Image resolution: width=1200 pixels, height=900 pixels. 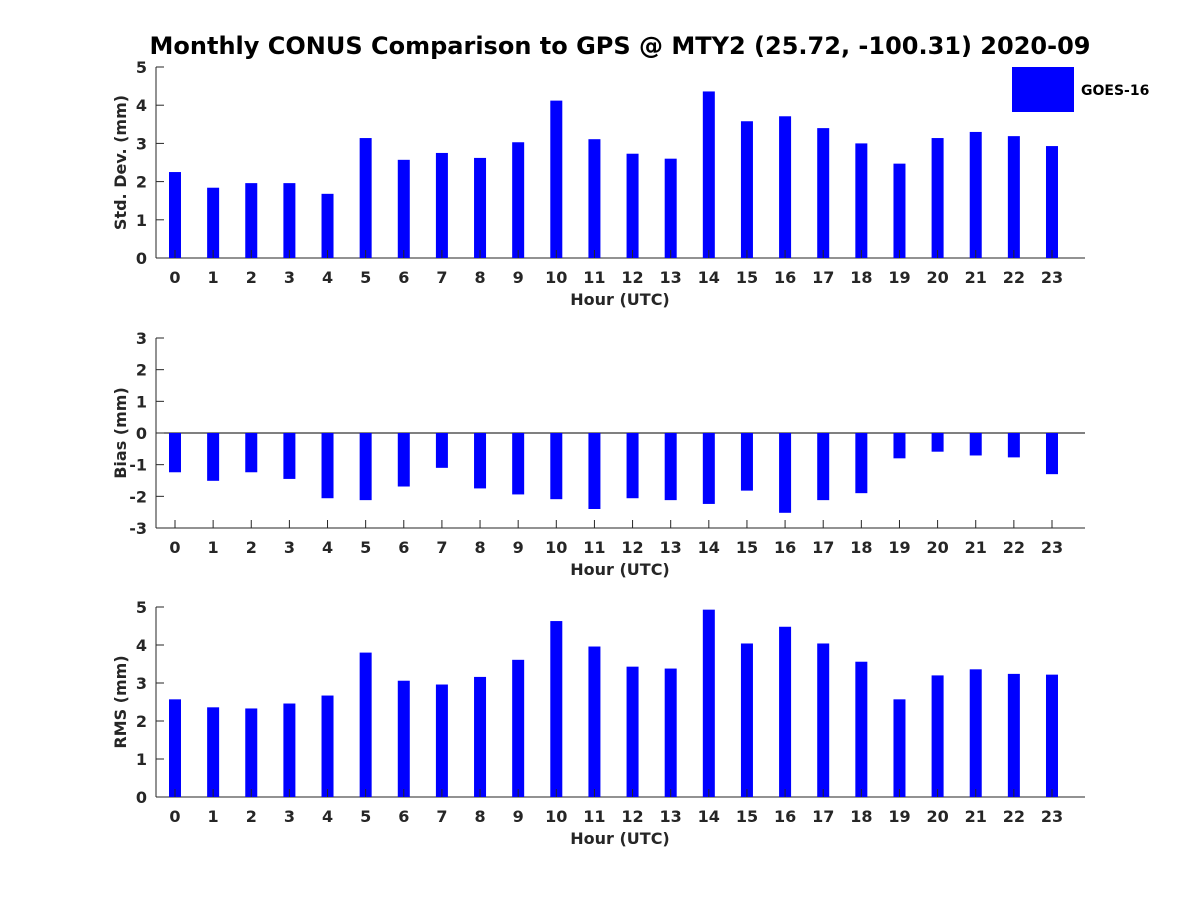 I want to click on y-tick-label: 2, so click(x=141, y=370).